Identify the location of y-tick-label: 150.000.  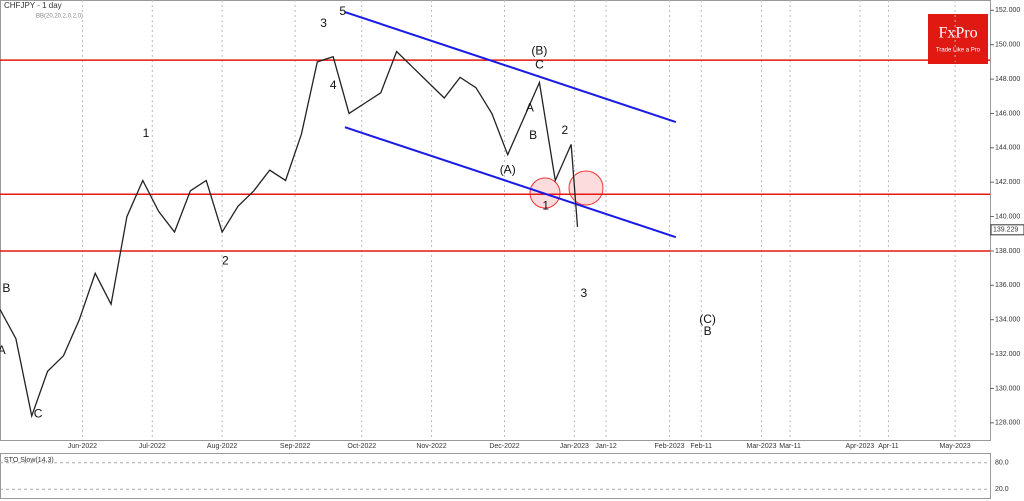
(1007, 45).